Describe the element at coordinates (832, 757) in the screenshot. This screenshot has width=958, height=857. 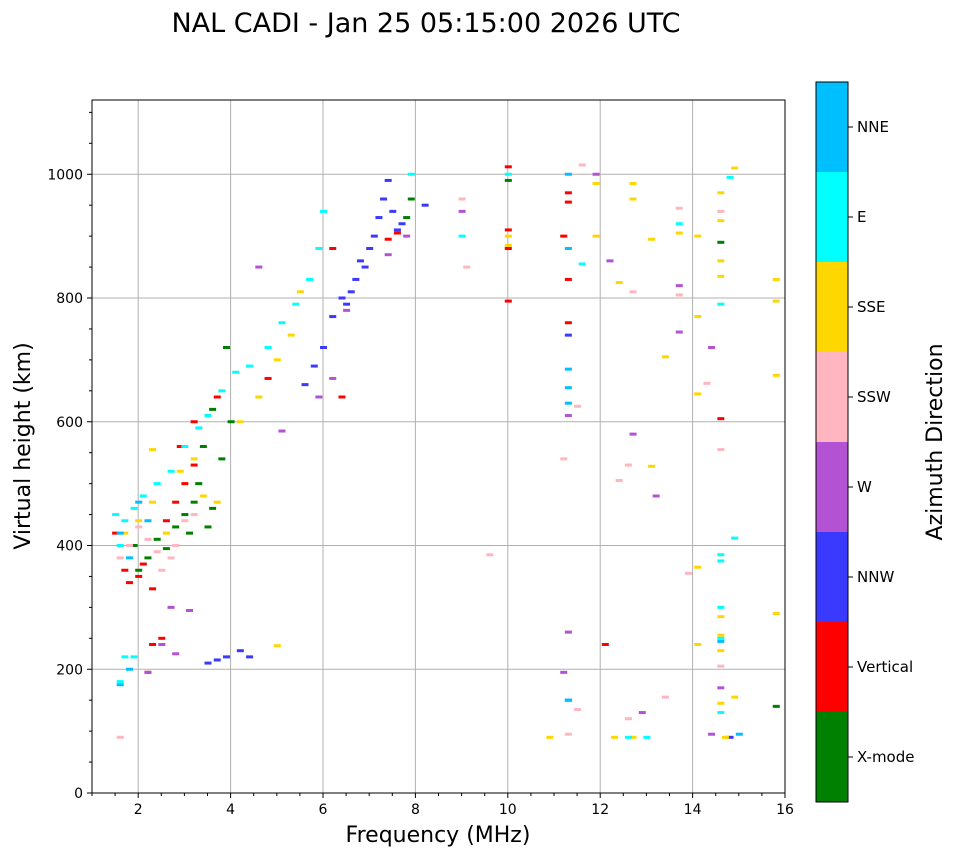
I see `colorbar-segment-x-mode` at that location.